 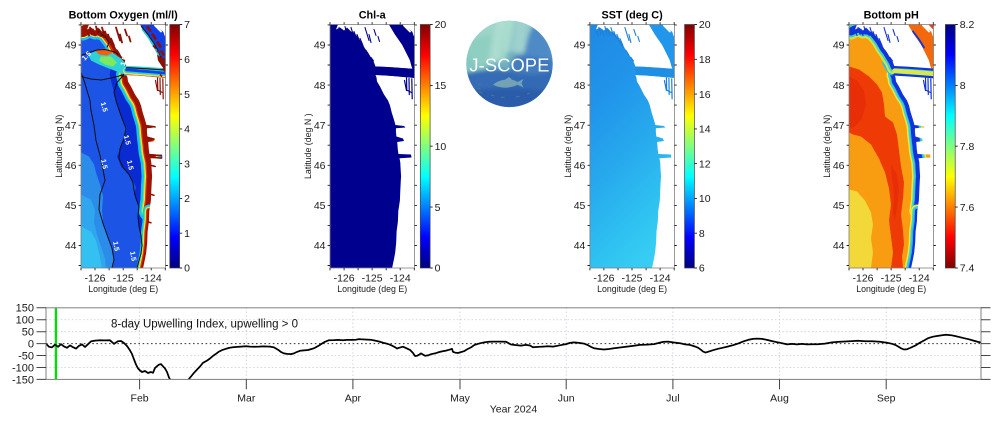 I want to click on svg-text: Aug, so click(x=779, y=399).